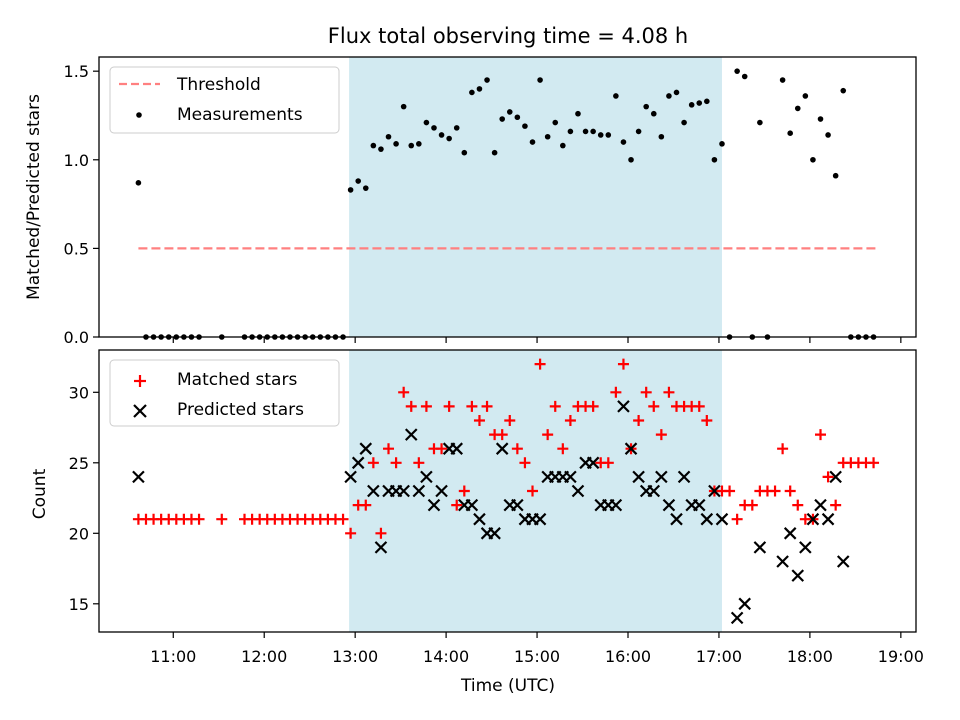  I want to click on y-tick-label: 1.0, so click(76, 160).